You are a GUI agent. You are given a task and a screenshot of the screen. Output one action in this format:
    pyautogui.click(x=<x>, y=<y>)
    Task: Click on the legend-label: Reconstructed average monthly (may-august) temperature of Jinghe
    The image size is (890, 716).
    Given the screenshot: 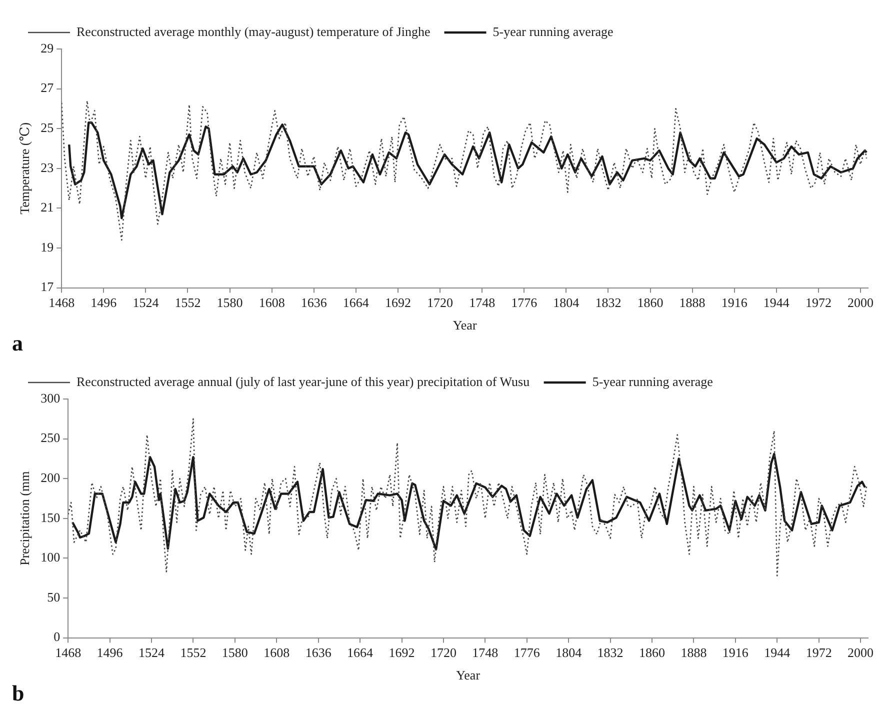 What is the action you would take?
    pyautogui.click(x=253, y=31)
    